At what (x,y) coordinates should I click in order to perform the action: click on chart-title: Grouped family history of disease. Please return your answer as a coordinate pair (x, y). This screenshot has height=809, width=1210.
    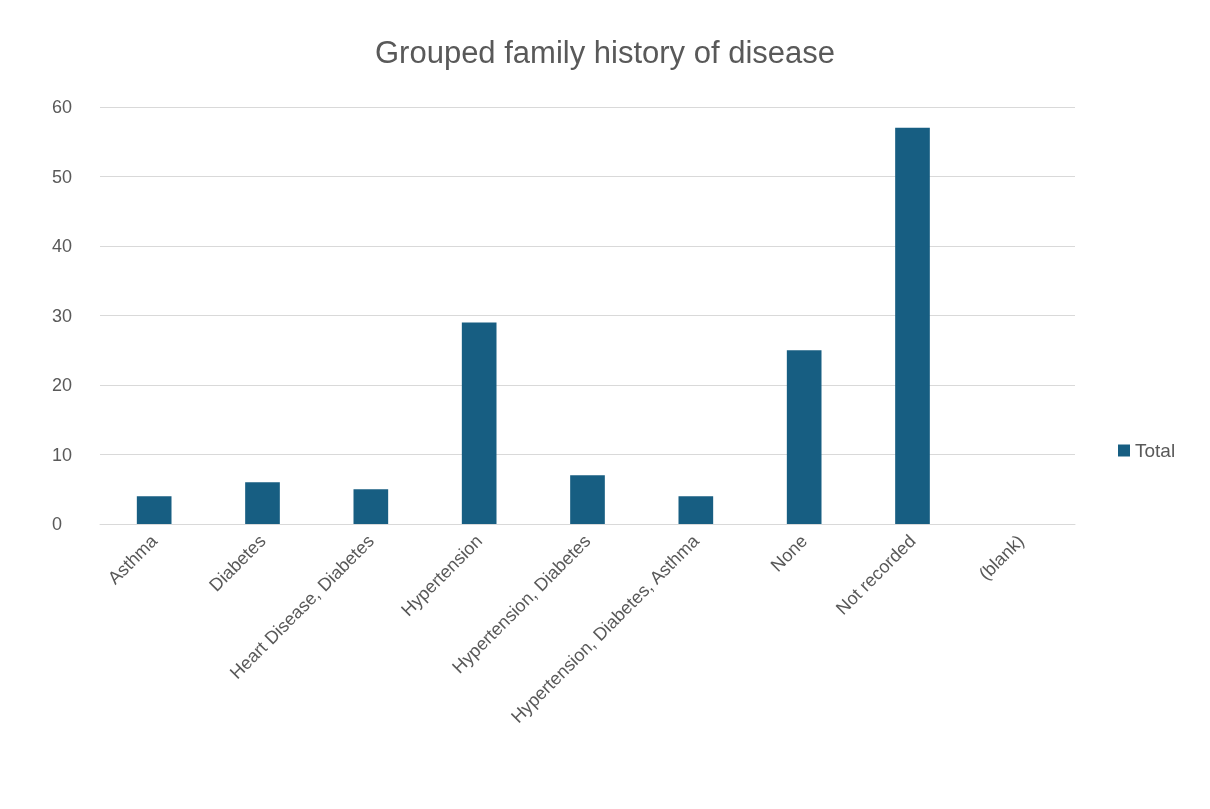
    Looking at the image, I should click on (605, 52).